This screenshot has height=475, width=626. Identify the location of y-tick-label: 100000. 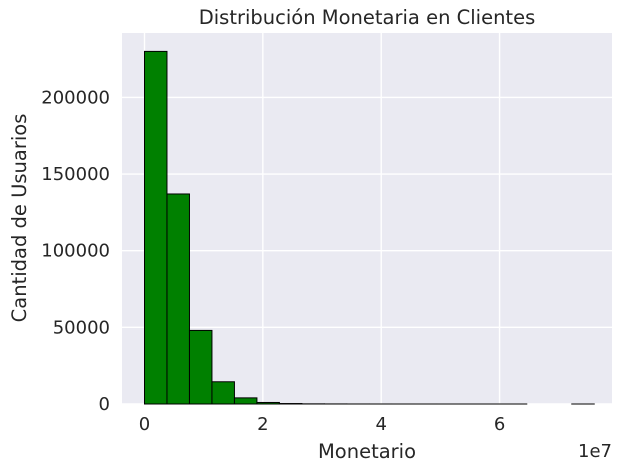
(75, 251).